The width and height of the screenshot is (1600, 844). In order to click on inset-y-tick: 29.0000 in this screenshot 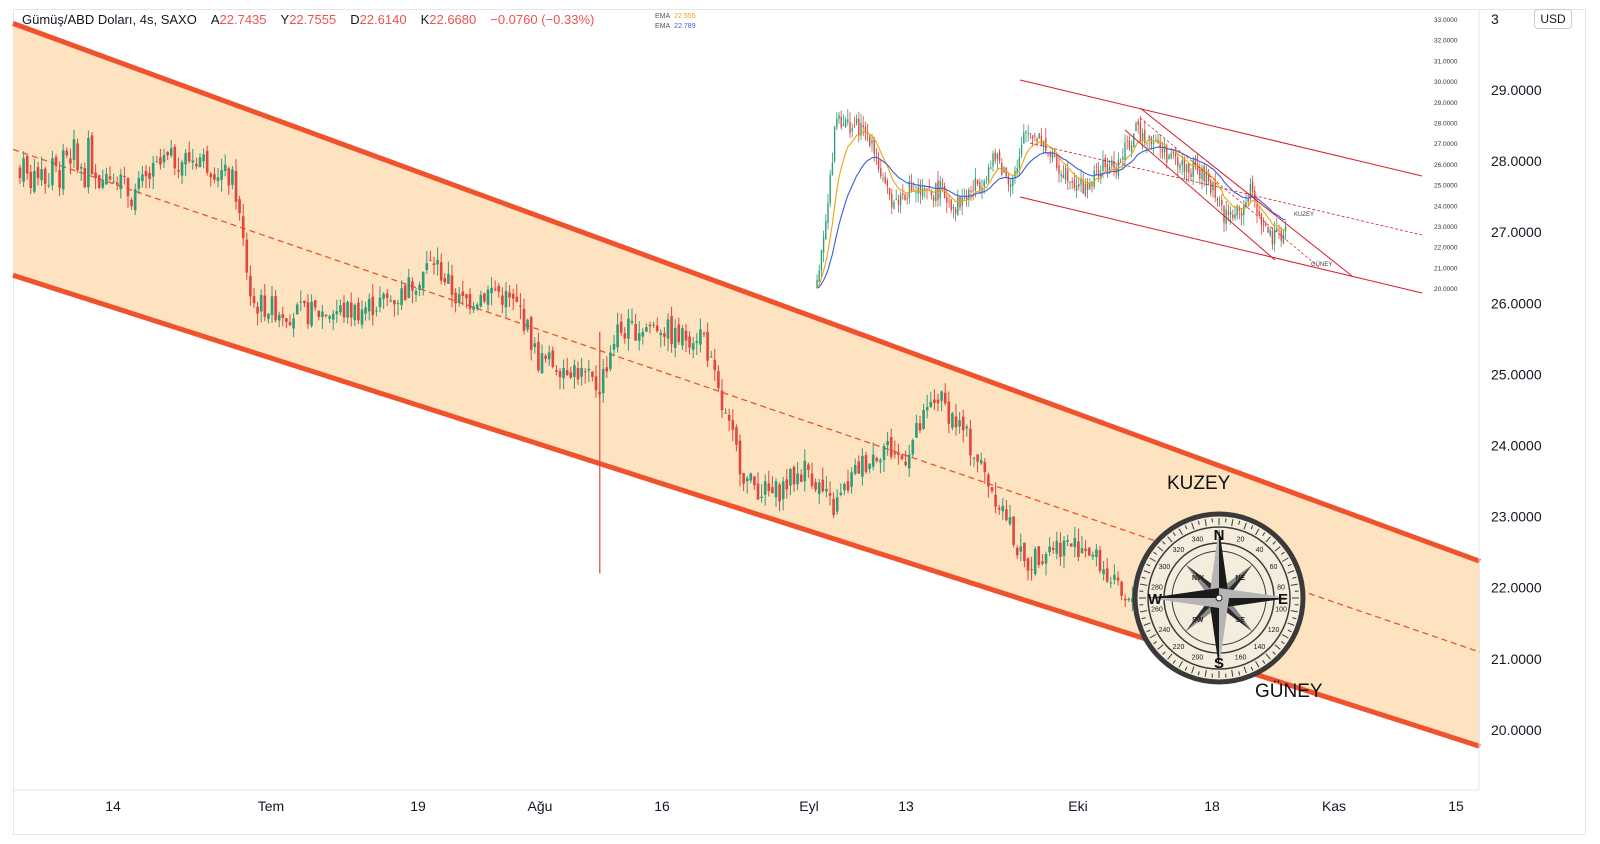, I will do `click(1446, 103)`.